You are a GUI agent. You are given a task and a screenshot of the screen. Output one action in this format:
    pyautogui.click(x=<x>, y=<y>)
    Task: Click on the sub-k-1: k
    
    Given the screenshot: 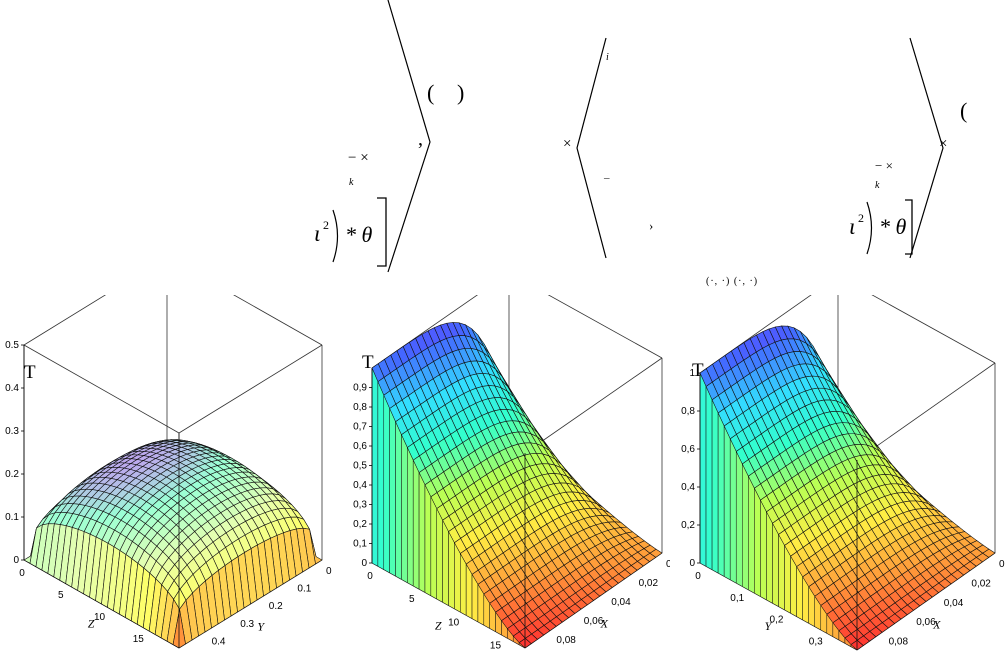 What is the action you would take?
    pyautogui.click(x=351, y=182)
    